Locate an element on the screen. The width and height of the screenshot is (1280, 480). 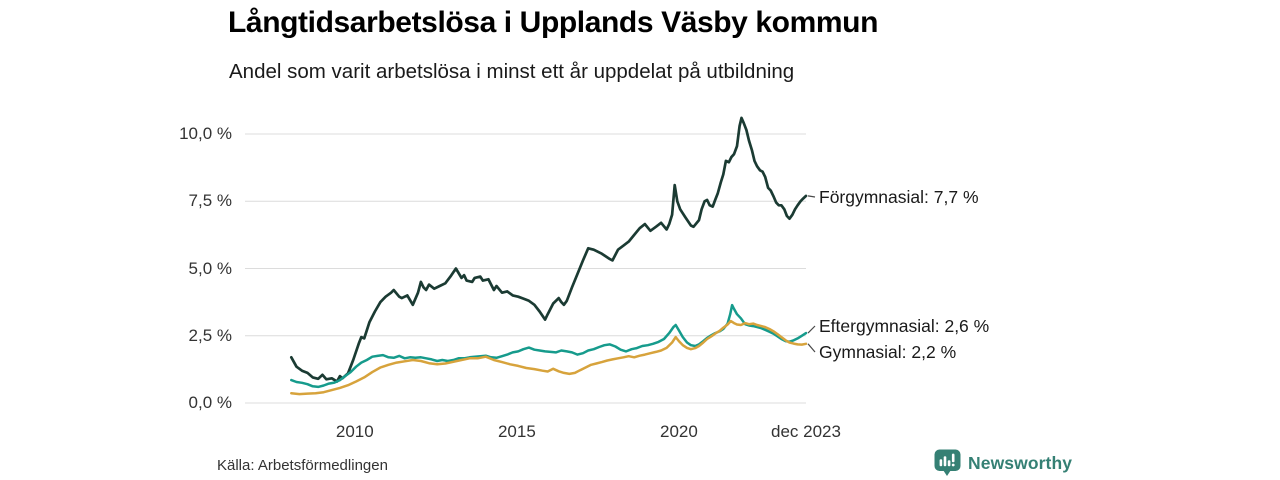
x-tick-label: dec 2023 is located at coordinates (806, 431).